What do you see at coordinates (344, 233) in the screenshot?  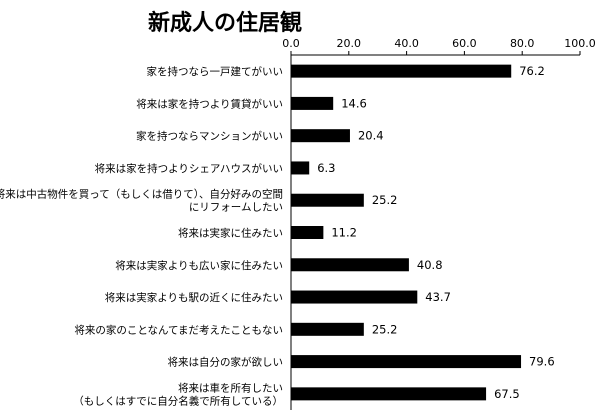 I see `data-label: 11.2` at bounding box center [344, 233].